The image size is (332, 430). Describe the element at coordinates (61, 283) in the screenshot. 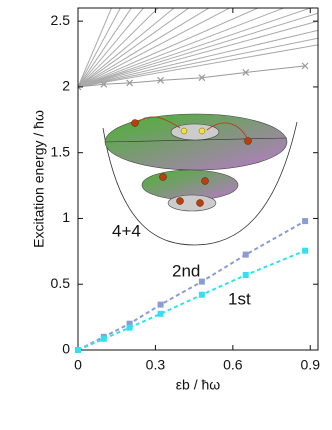

I see `y-tick-label: 0.5` at that location.